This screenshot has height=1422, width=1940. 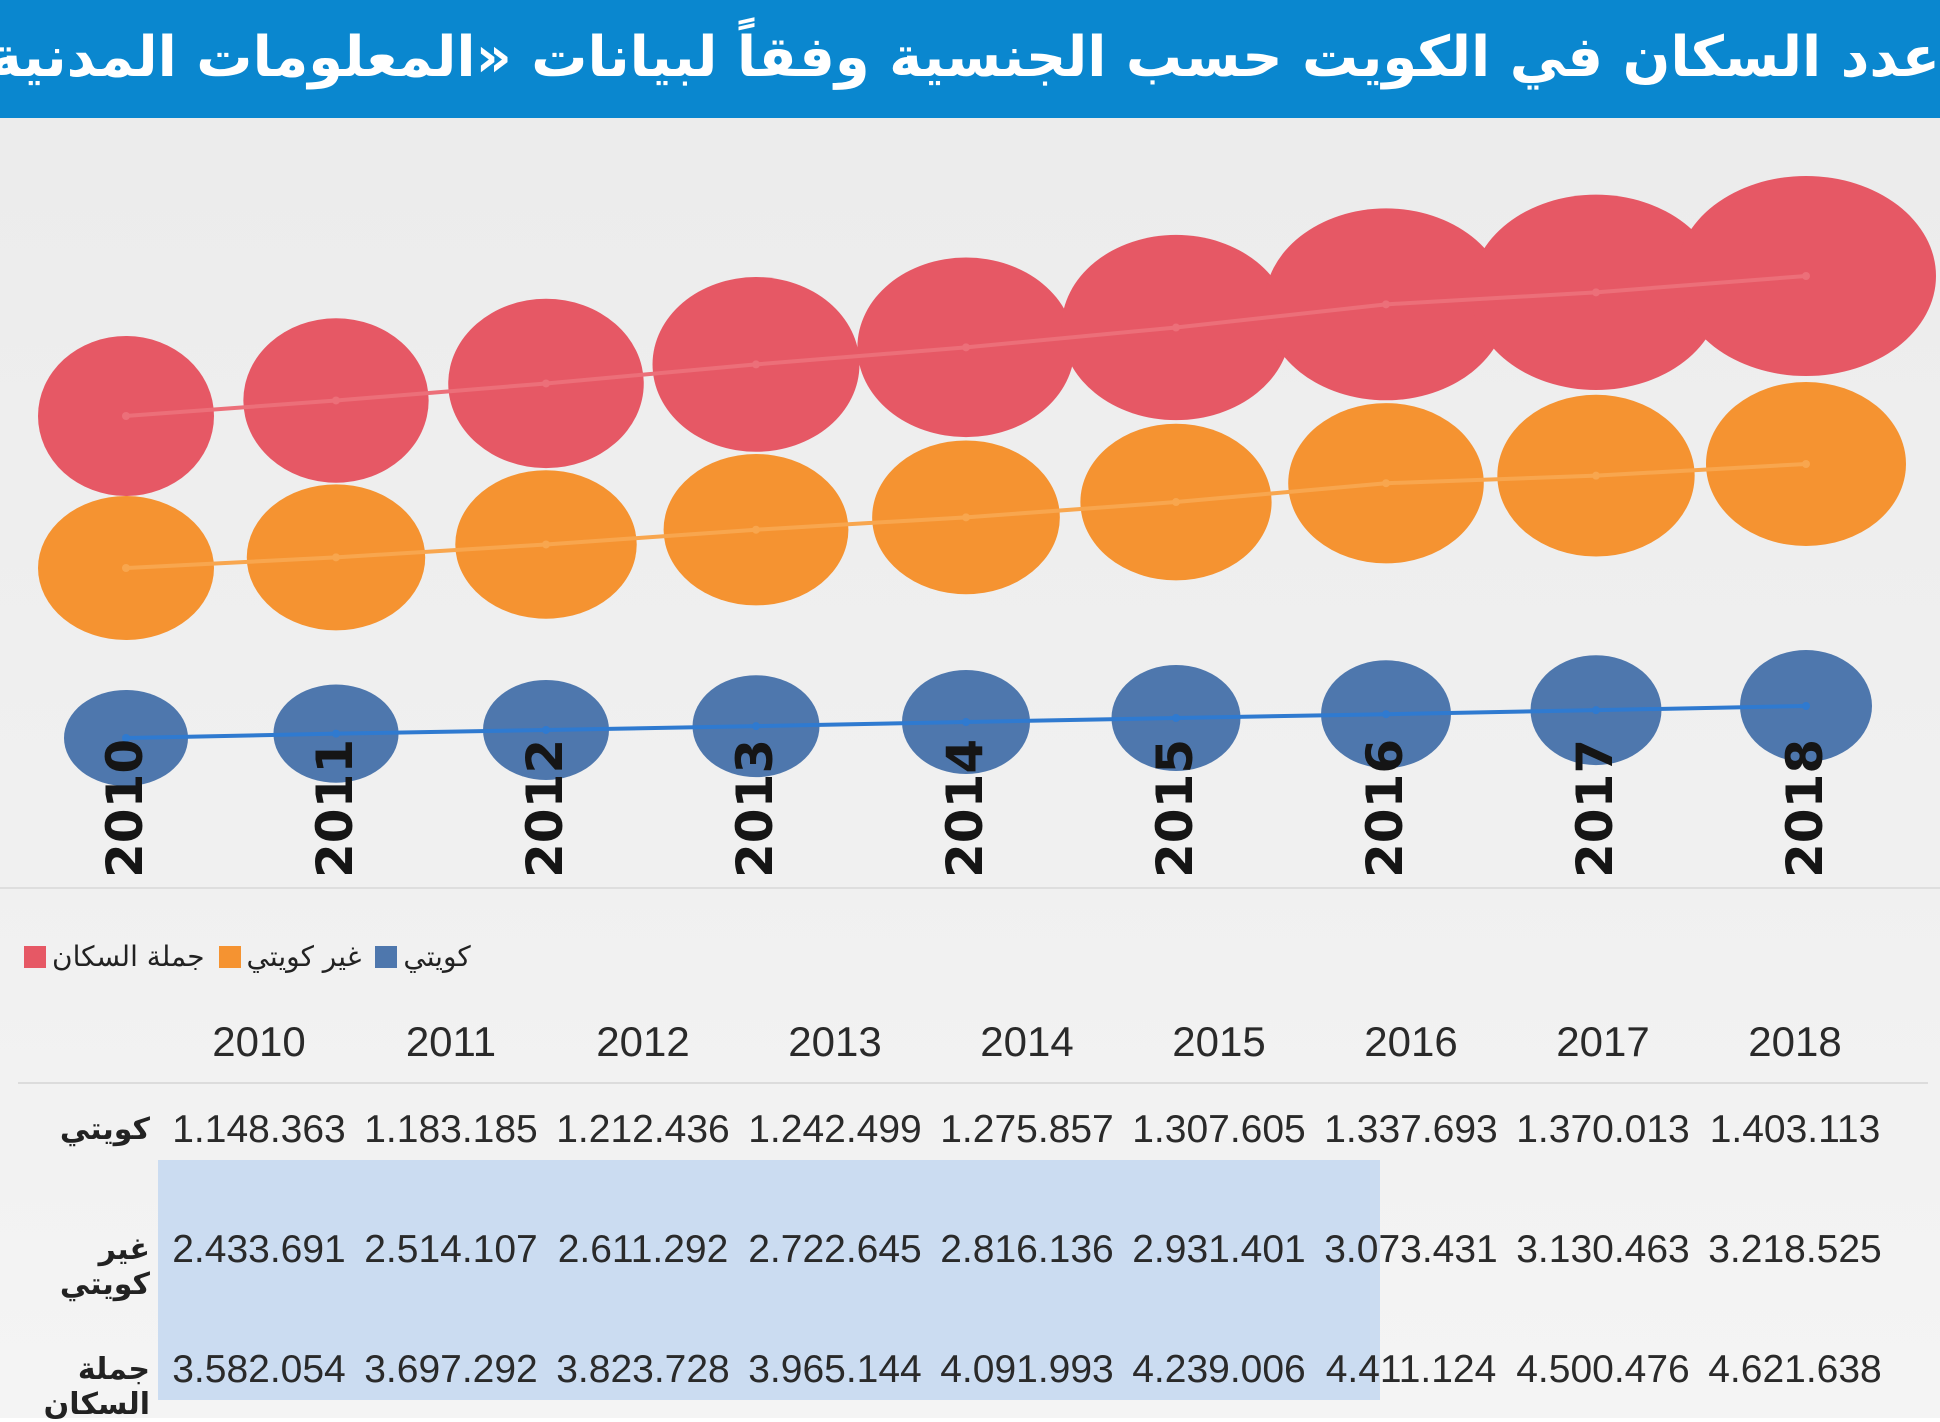 I want to click on point-total-2014, so click(x=966, y=347).